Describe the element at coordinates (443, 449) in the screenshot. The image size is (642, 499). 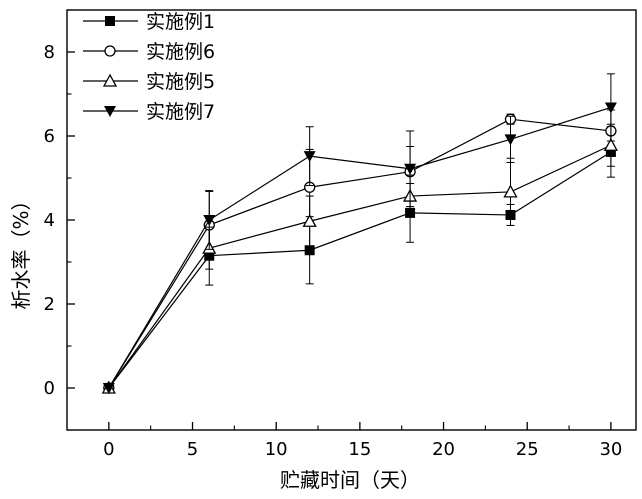
I see `x-tick-label: 20` at that location.